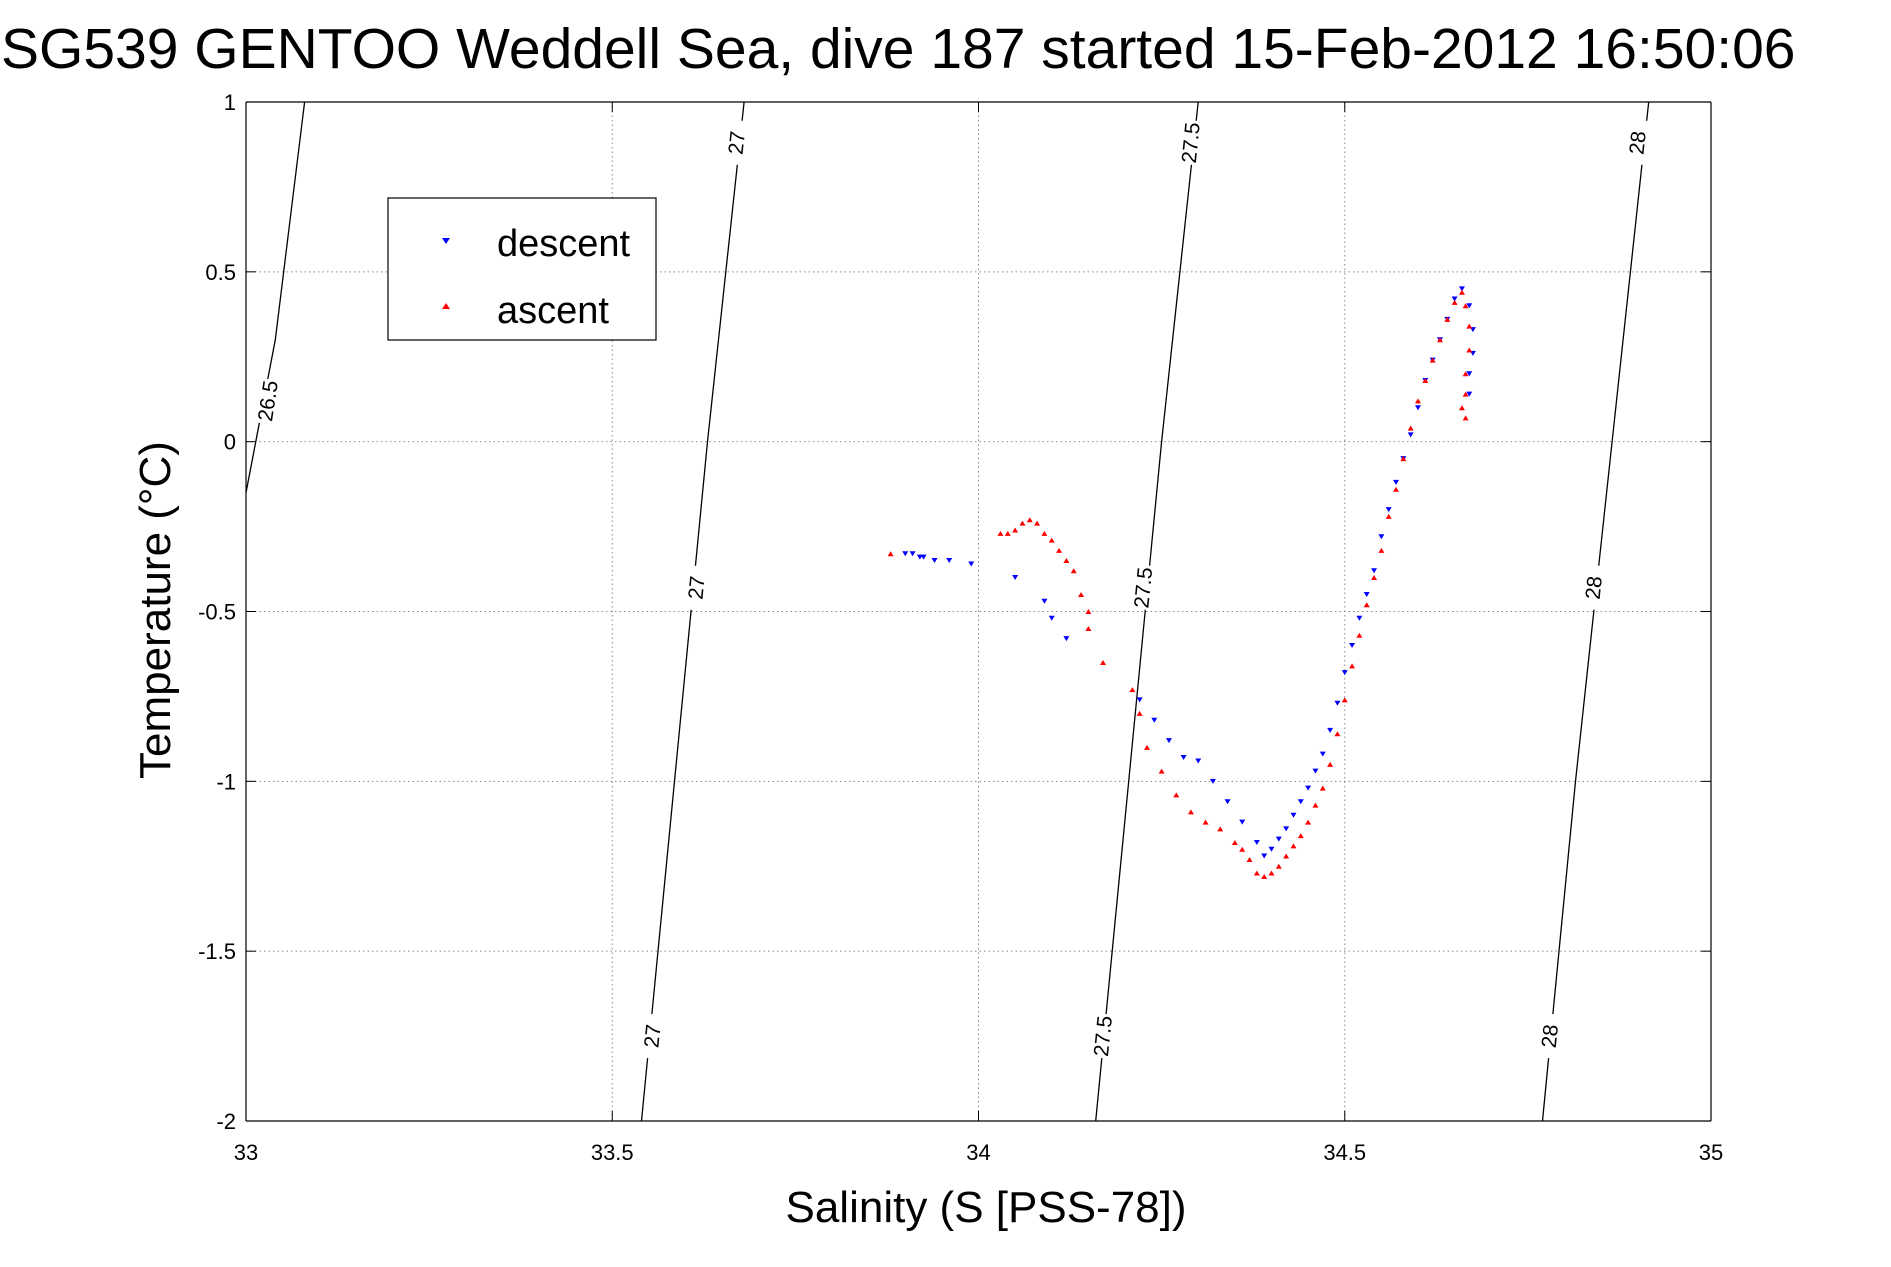 Image resolution: width=1891 pixels, height=1267 pixels. Describe the element at coordinates (1711, 1152) in the screenshot. I see `x-tick-label: 35` at that location.